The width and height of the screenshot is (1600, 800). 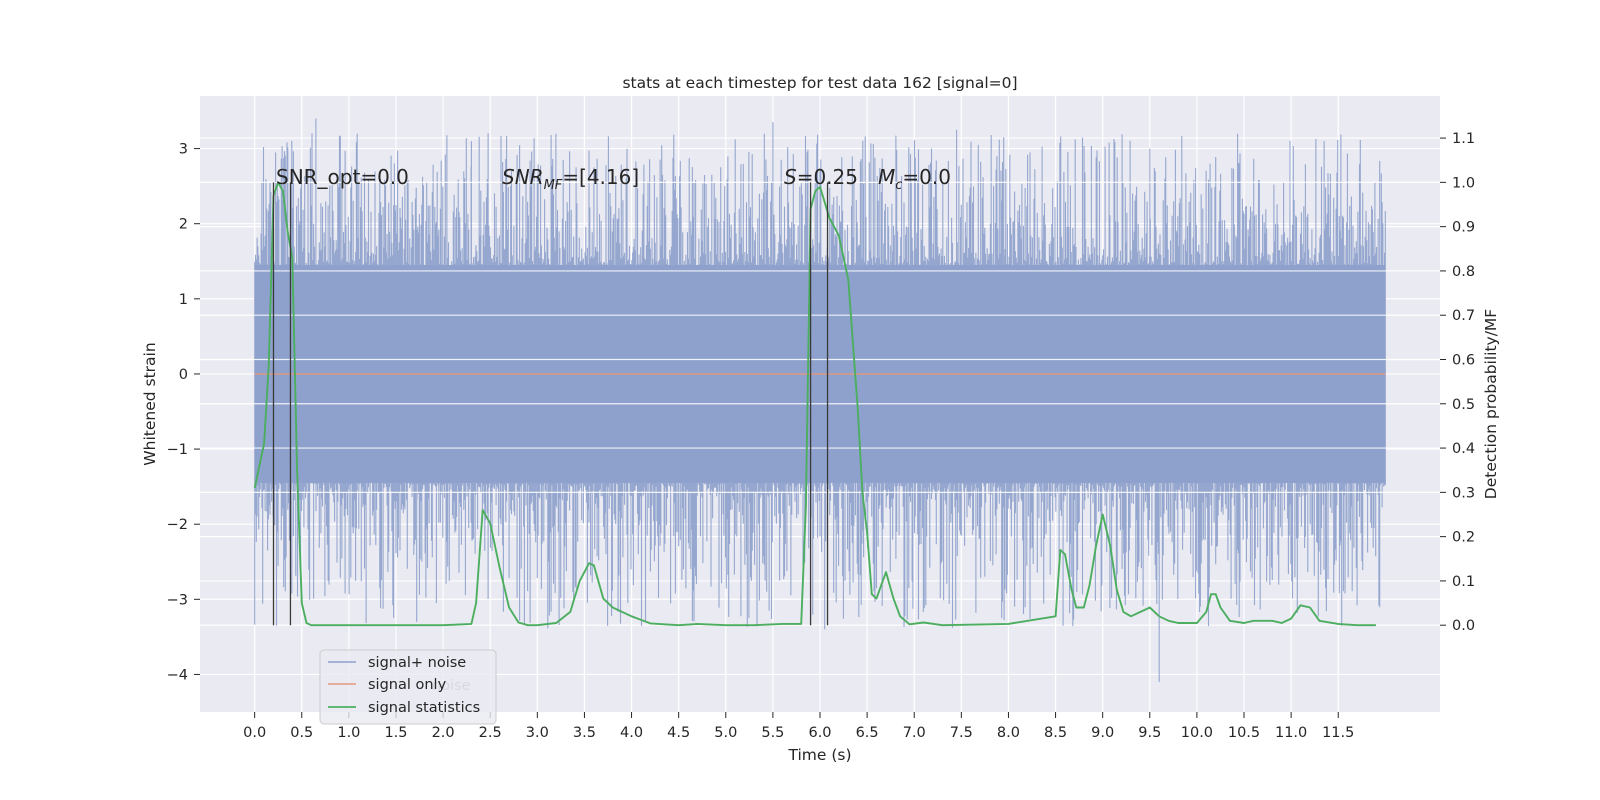 I want to click on y-right-tick-label: 0.4, so click(x=1463, y=449).